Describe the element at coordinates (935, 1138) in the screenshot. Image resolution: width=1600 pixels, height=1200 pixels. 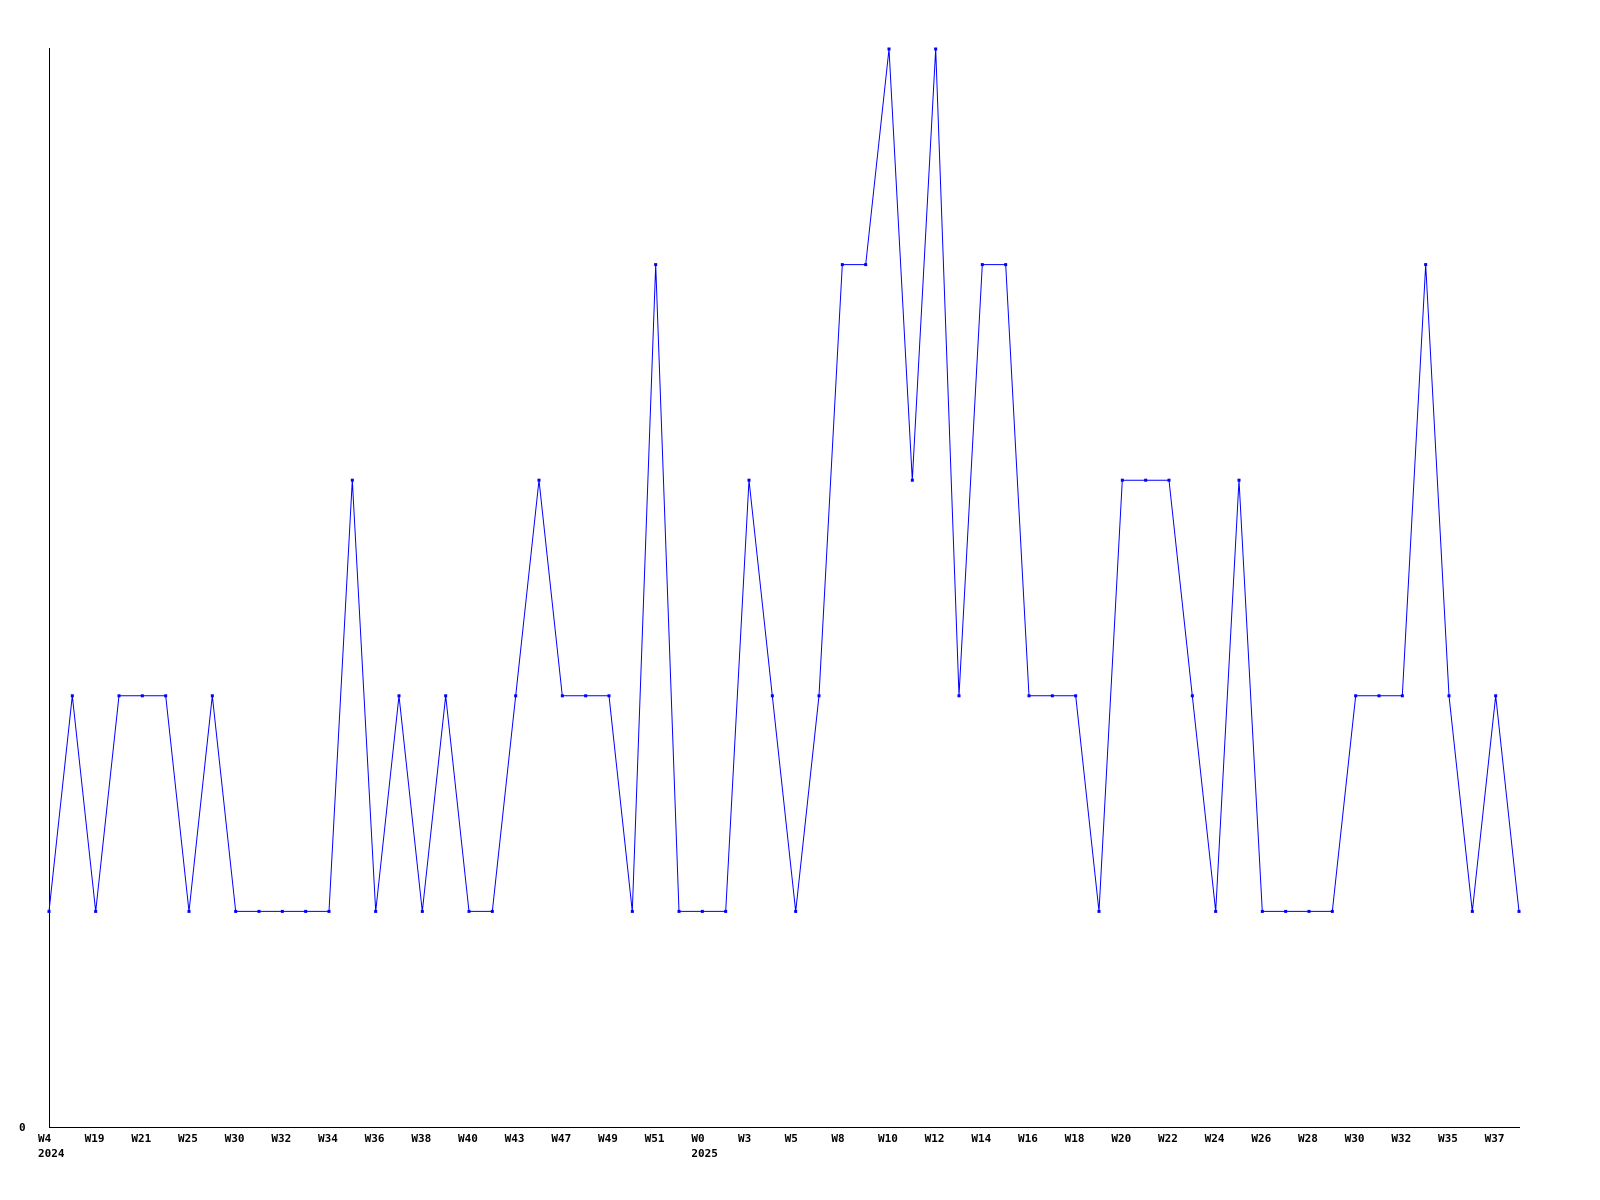
I see `x-tick-label: W12` at that location.